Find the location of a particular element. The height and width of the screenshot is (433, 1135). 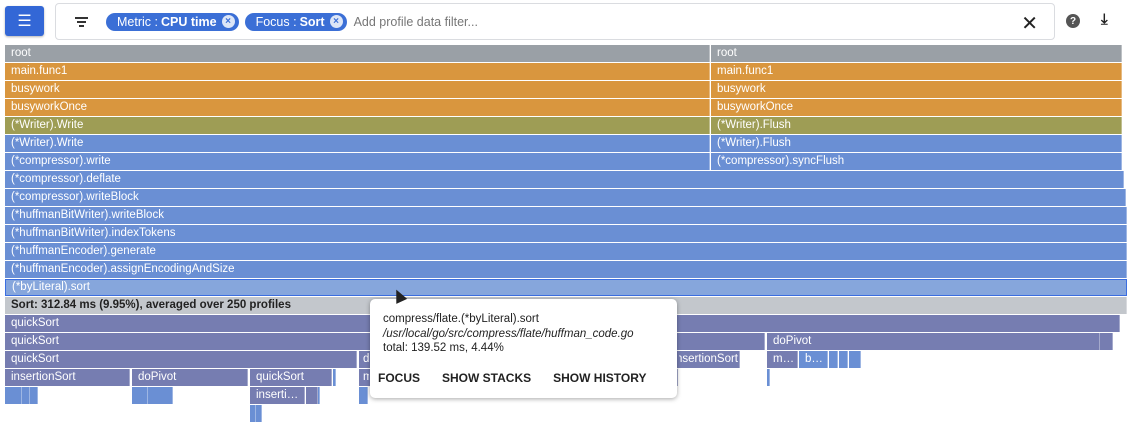

flame-frame: (*byLiteral).sort is located at coordinates (566, 287).